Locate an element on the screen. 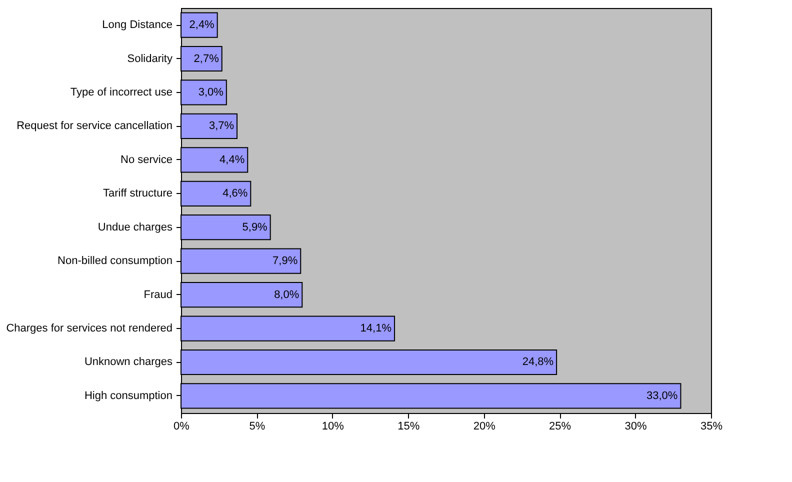 The width and height of the screenshot is (792, 482). data-label: 2,7% is located at coordinates (207, 58).